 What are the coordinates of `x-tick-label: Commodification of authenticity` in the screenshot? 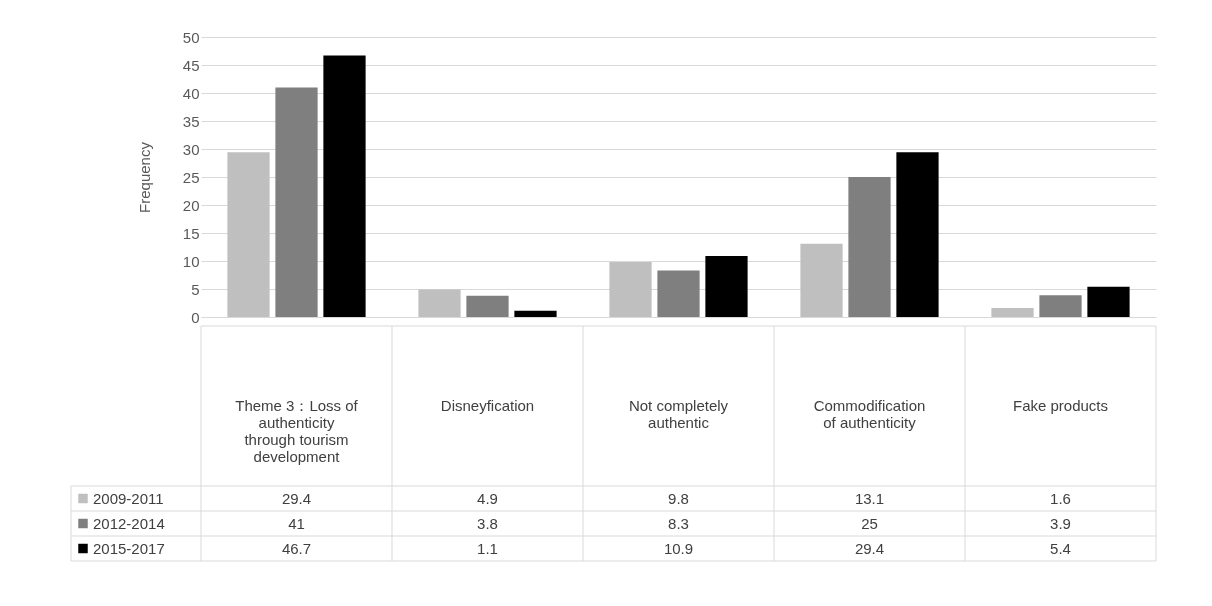 It's located at (869, 414).